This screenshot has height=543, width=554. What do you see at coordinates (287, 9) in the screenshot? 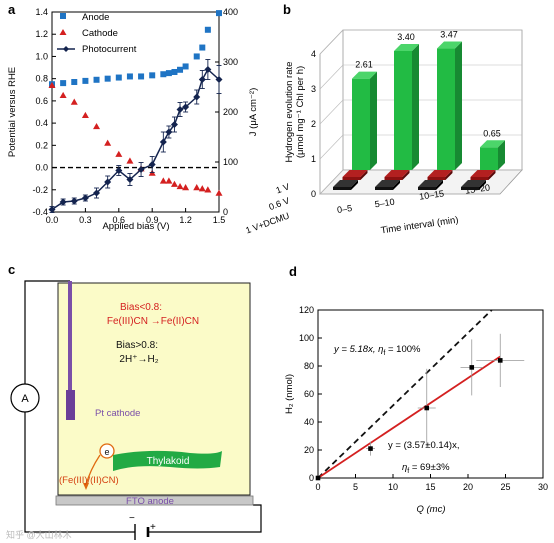
I see `panel-letter-b: b` at bounding box center [287, 9].